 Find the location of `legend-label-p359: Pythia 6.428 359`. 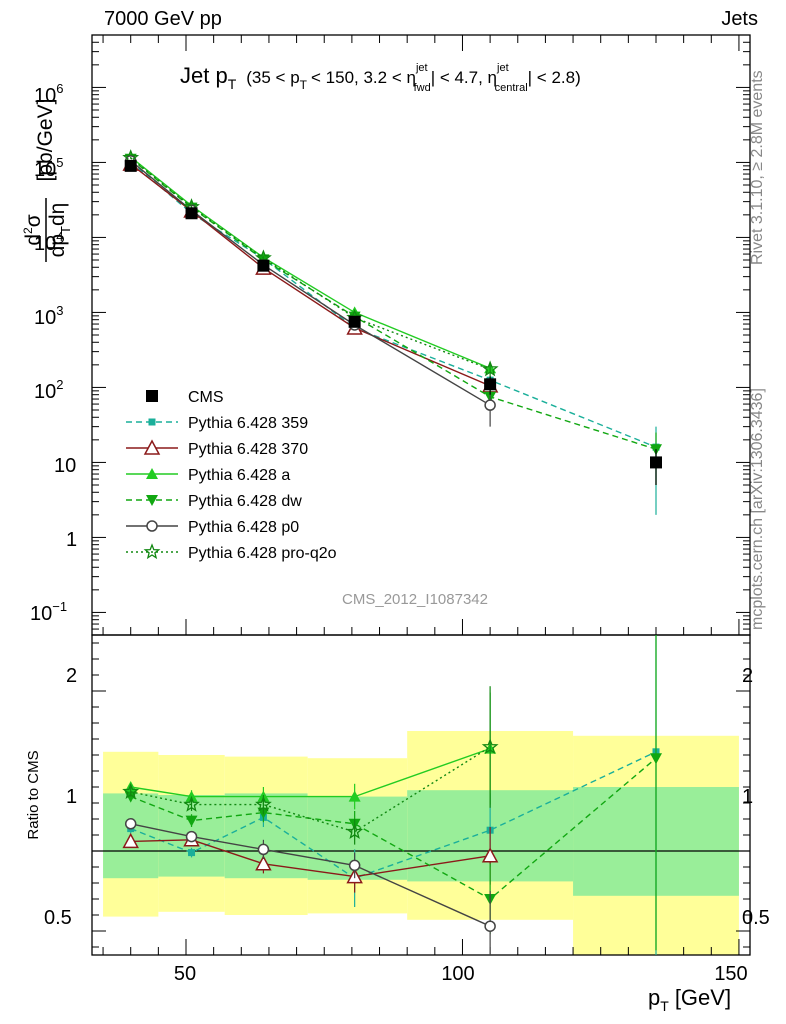

legend-label-p359: Pythia 6.428 359 is located at coordinates (248, 423).